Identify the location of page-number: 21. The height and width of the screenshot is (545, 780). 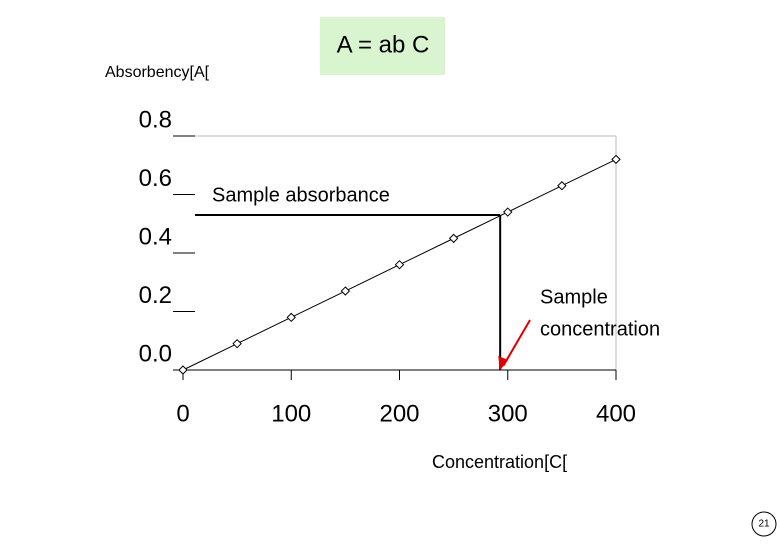
(764, 524).